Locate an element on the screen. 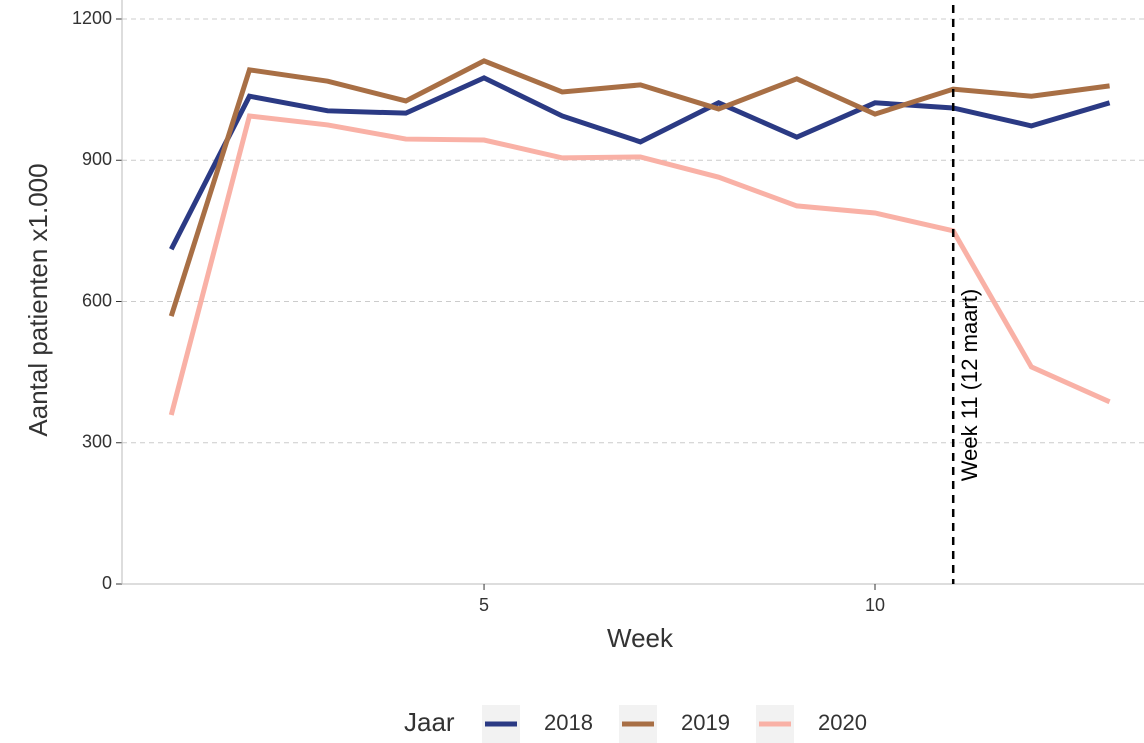  y-tick-label: 600 is located at coordinates (97, 300).